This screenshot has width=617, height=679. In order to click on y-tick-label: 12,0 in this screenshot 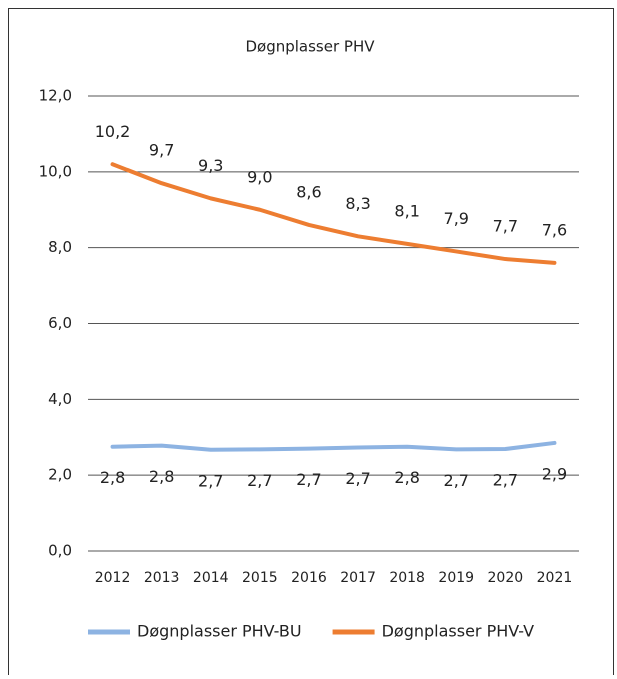, I will do `click(55, 96)`.